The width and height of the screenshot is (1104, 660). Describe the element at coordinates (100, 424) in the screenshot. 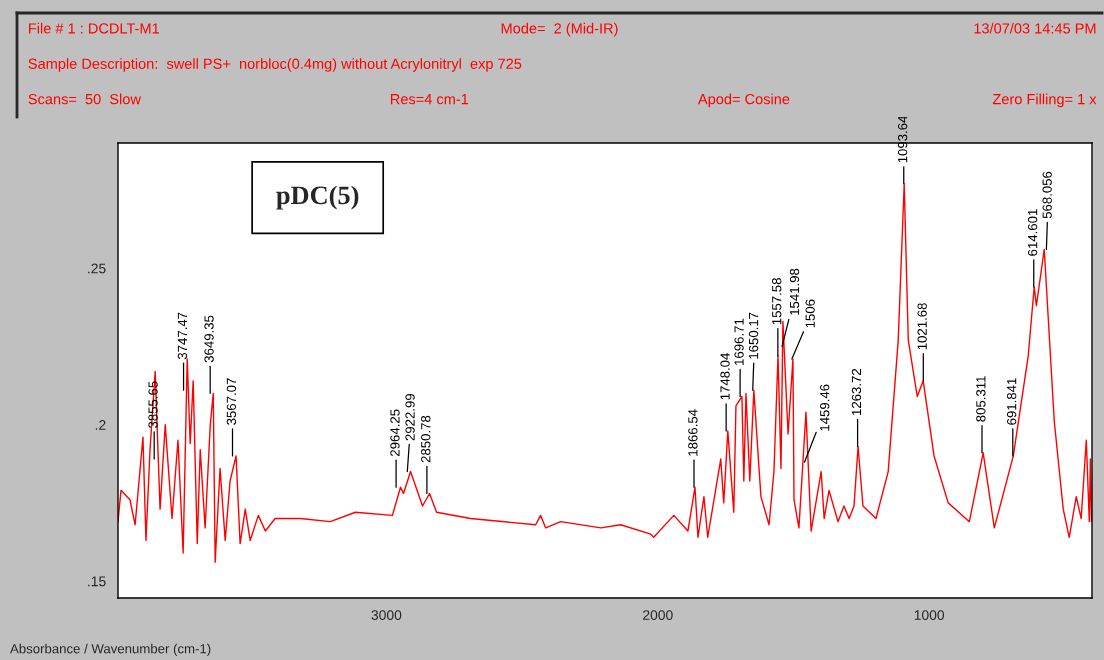

I see `y-tick-label: .2` at that location.